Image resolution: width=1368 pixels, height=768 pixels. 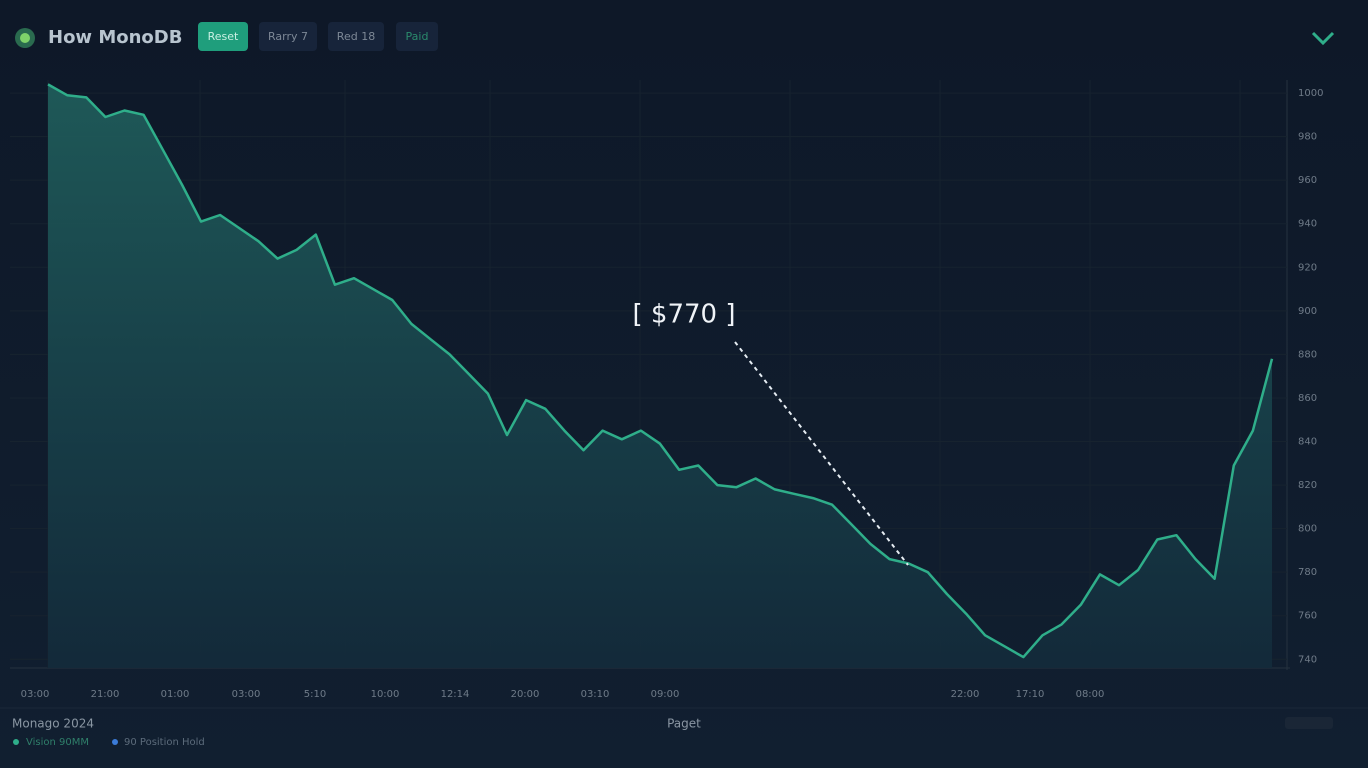 What do you see at coordinates (385, 694) in the screenshot?
I see `x-tick-label: 10:00` at bounding box center [385, 694].